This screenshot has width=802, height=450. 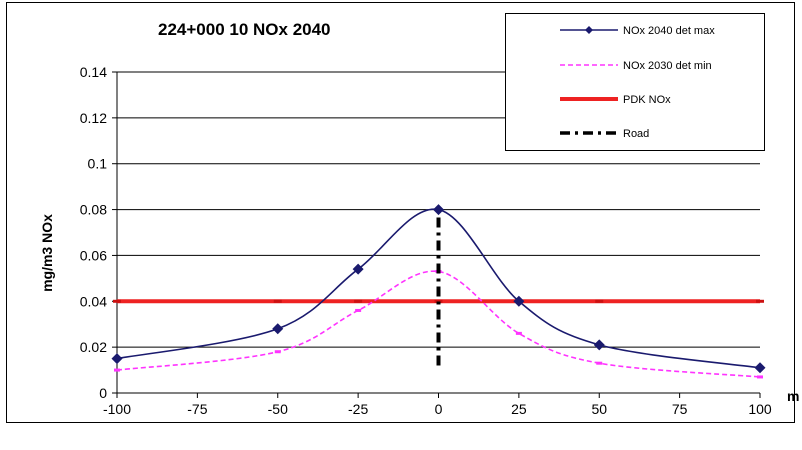 I want to click on y-tick-label: 0.06, so click(x=93, y=255).